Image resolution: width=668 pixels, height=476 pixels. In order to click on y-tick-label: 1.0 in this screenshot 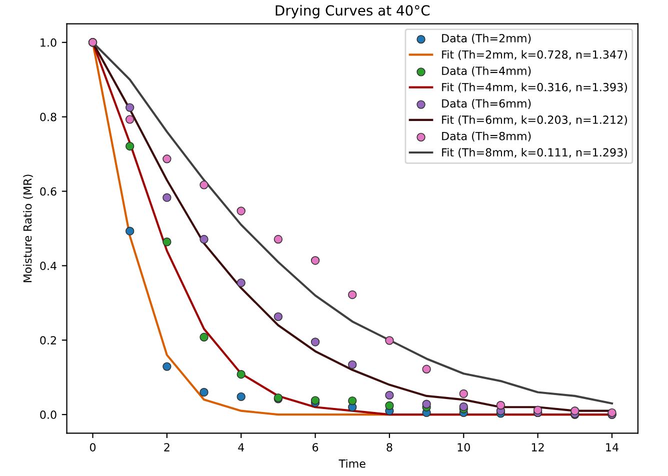, I will do `click(48, 42)`.